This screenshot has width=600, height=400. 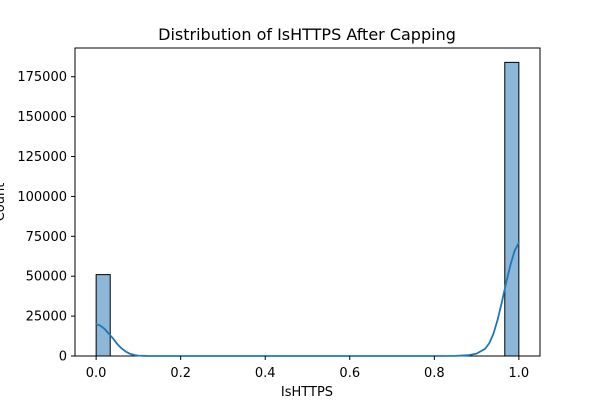 I want to click on y-tick-label: 75000, so click(x=46, y=237).